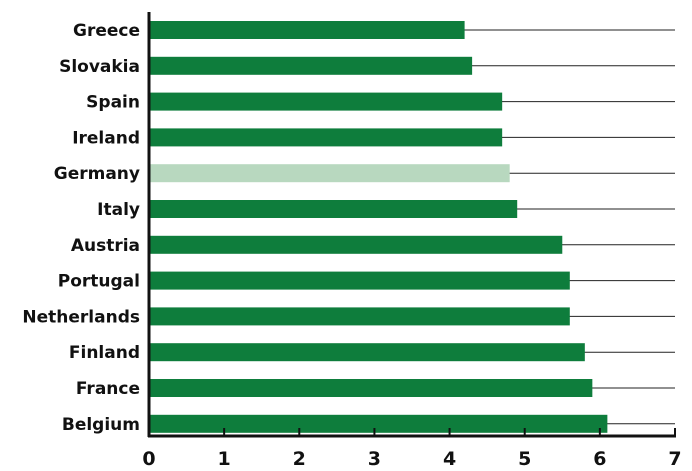 This screenshot has width=692, height=471. What do you see at coordinates (374, 459) in the screenshot?
I see `x-tick-label-3: 3` at bounding box center [374, 459].